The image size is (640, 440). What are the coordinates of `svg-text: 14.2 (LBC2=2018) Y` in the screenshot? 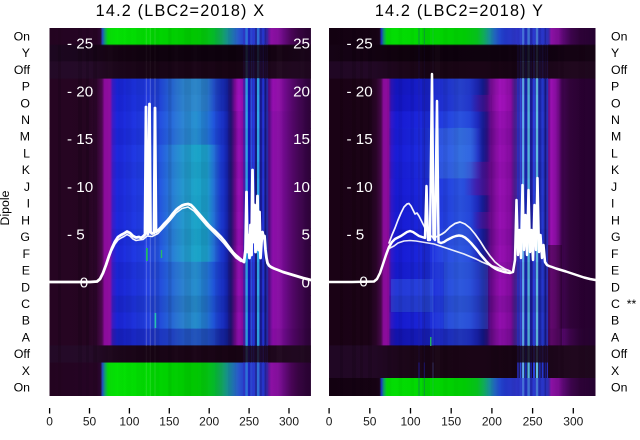 It's located at (459, 11).